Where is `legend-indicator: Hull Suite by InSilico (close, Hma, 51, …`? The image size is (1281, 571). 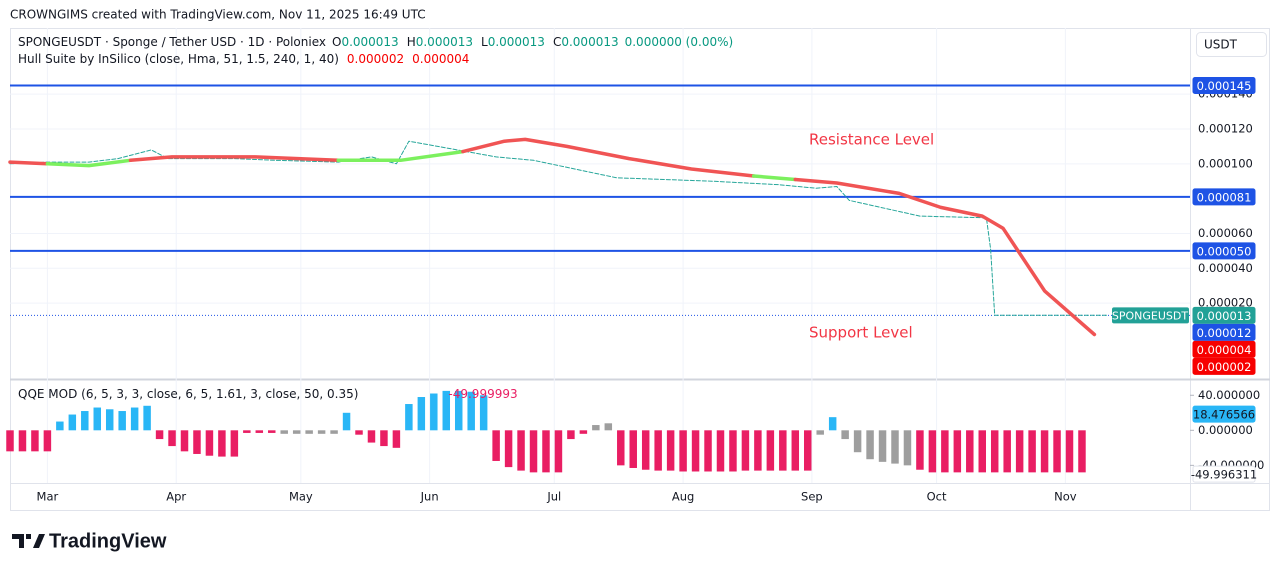
legend-indicator: Hull Suite by InSilico (close, Hma, 51, … is located at coordinates (243, 59).